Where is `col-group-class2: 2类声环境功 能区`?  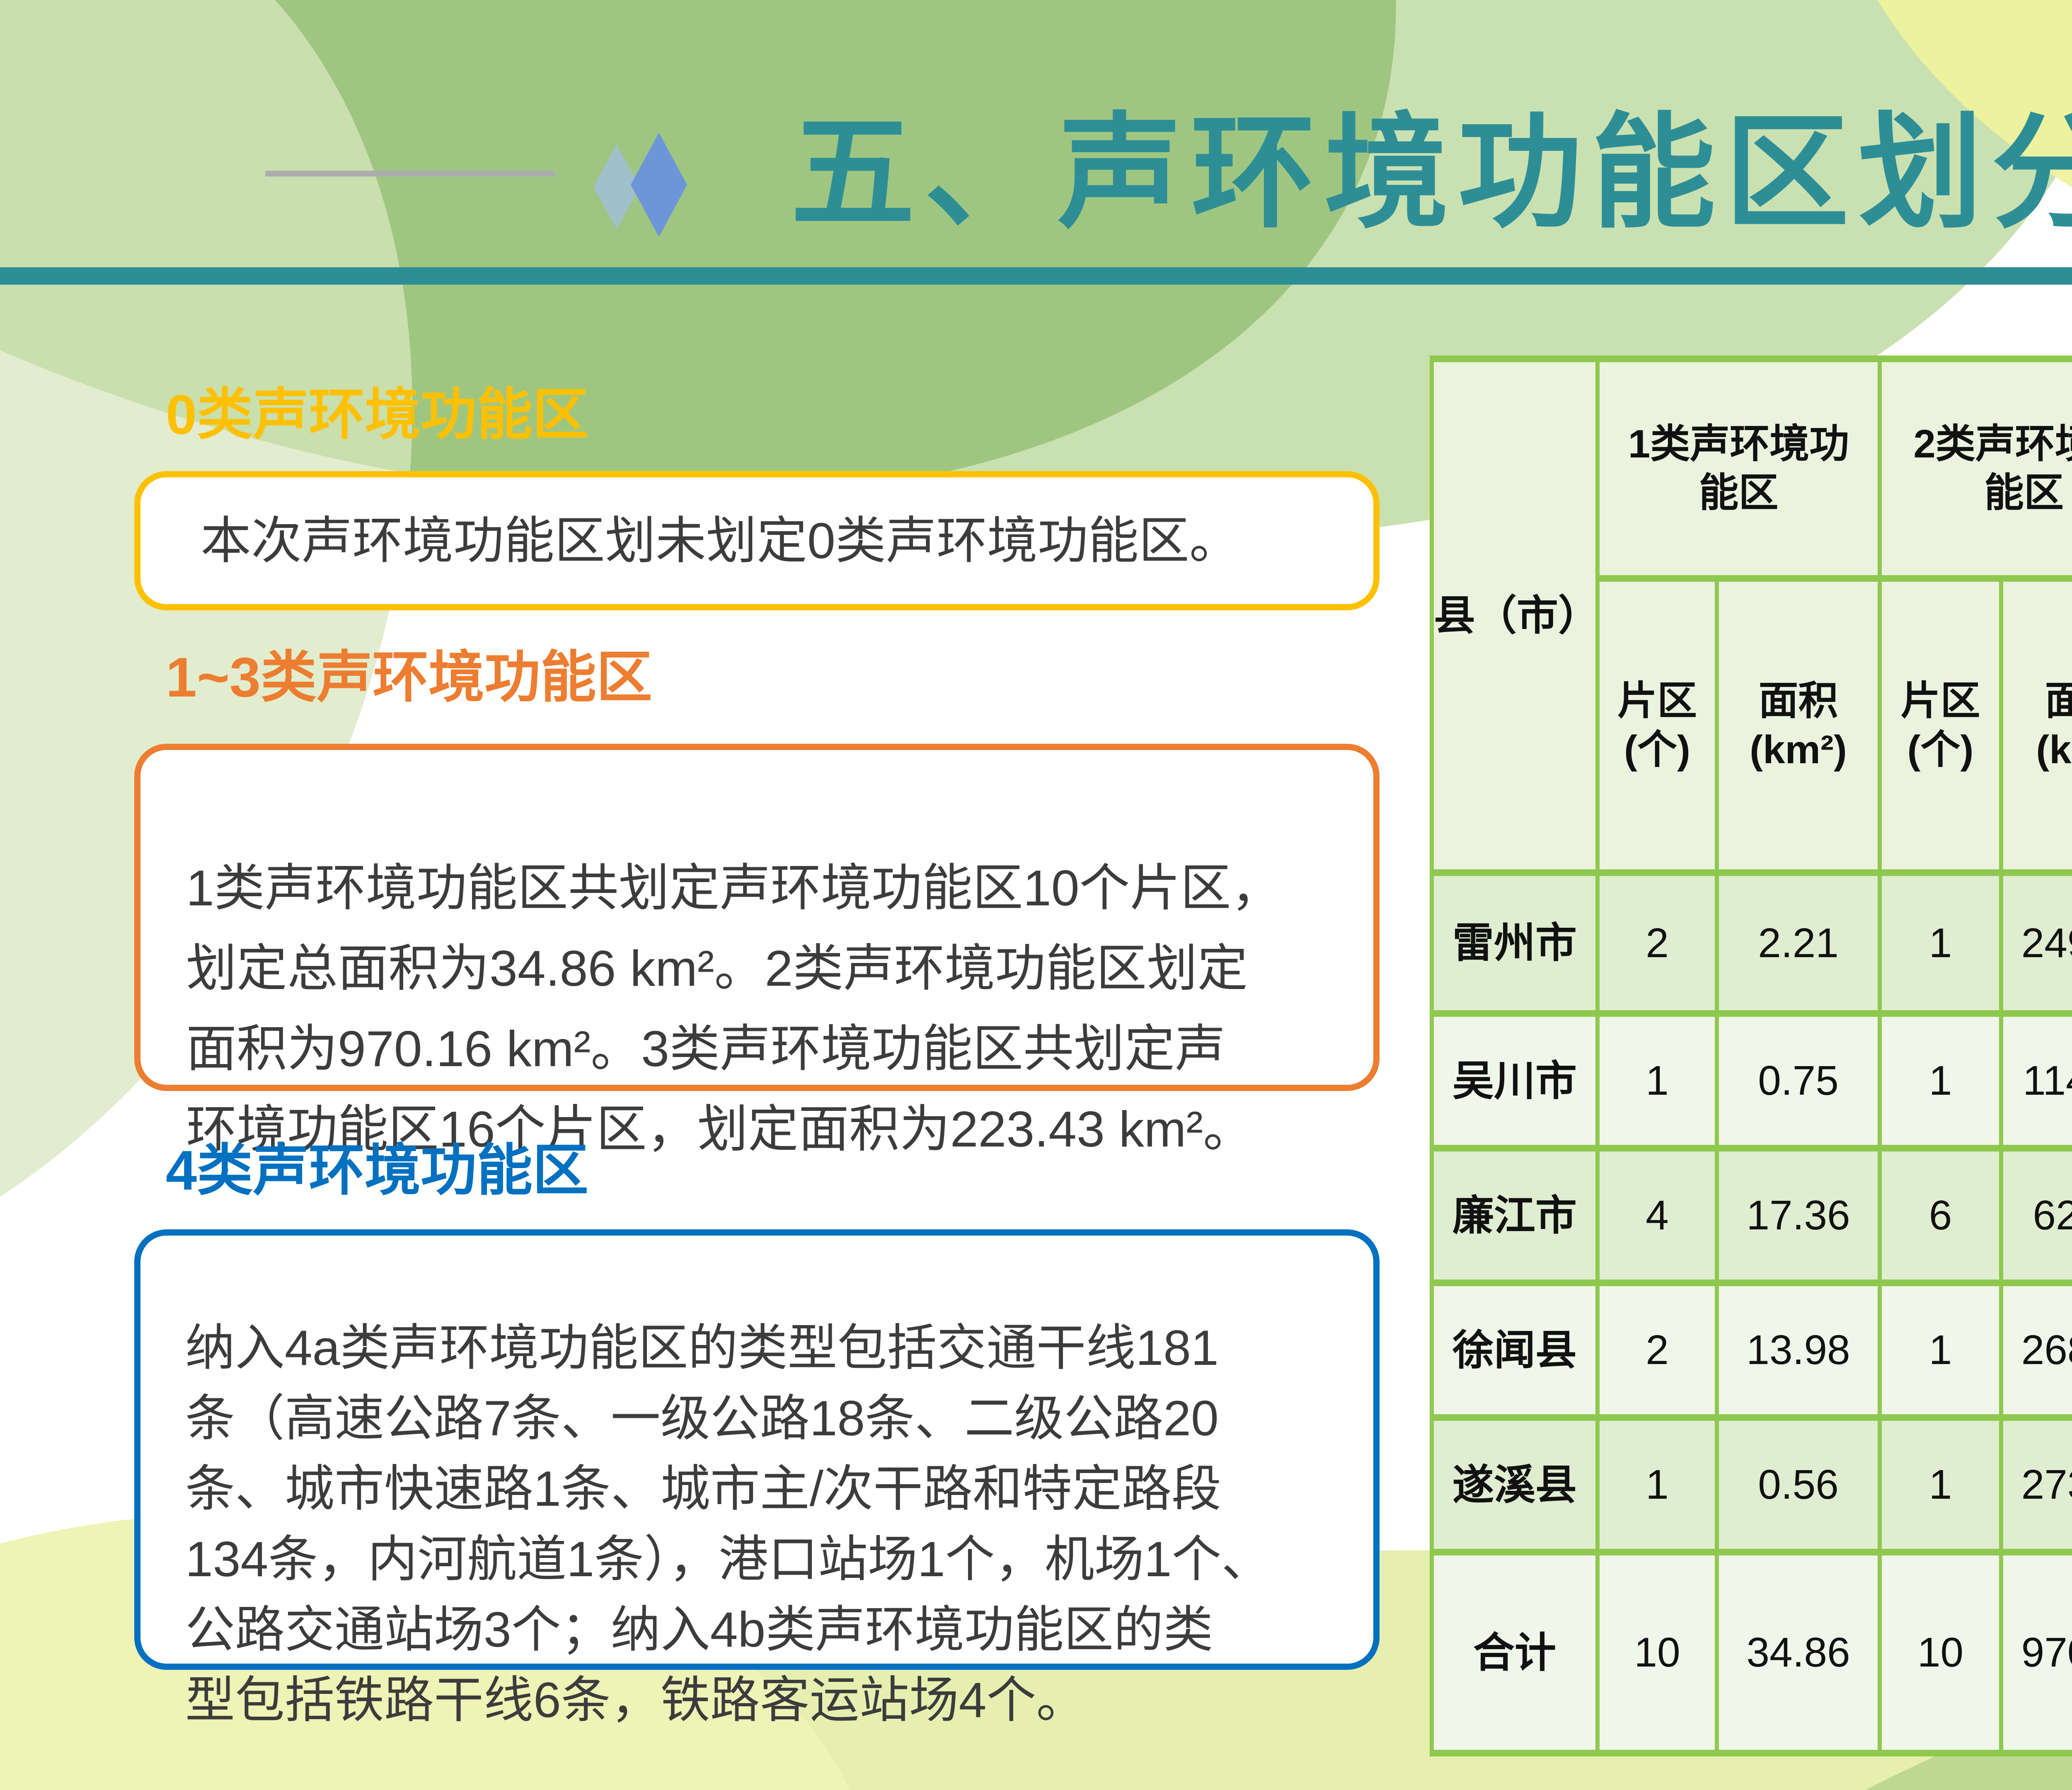
col-group-class2: 2类声环境功 能区 is located at coordinates (1975, 469).